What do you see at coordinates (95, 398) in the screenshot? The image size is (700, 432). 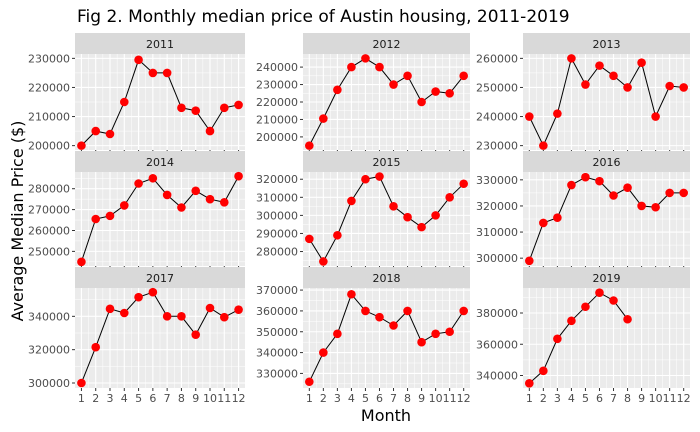 I see `x-tick-label: 2` at bounding box center [95, 398].